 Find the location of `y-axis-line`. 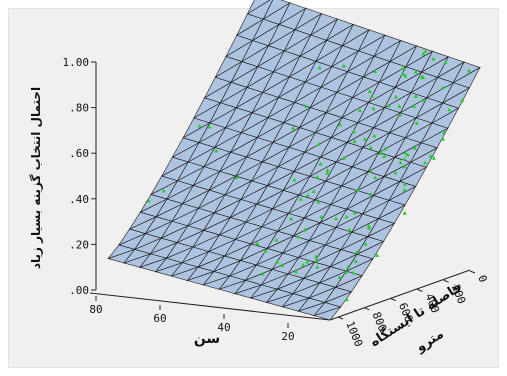

y-axis-line is located at coordinates (400, 295).